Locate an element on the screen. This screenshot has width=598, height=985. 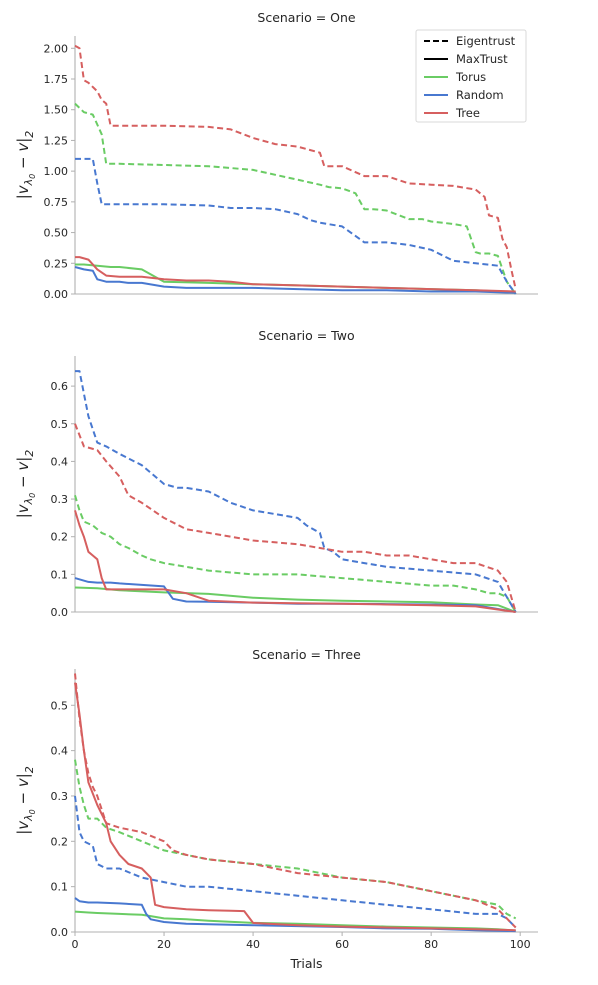
legend-box is located at coordinates (471, 76).